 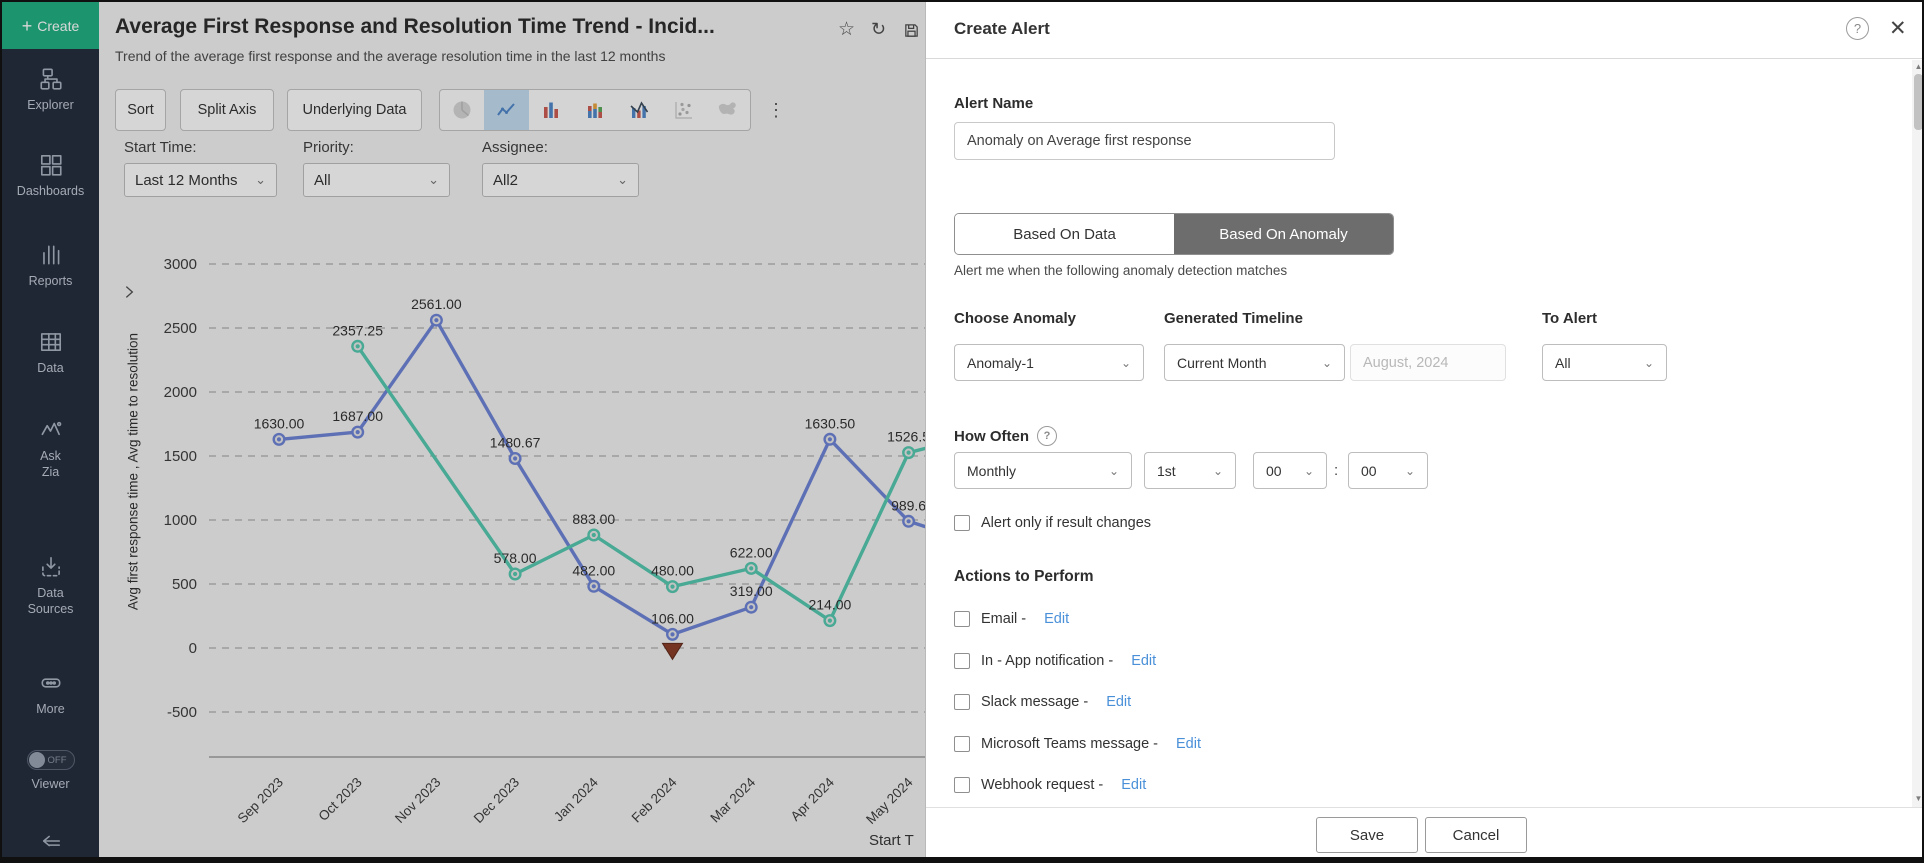 What do you see at coordinates (129, 294) in the screenshot?
I see `expand-axis-icon` at bounding box center [129, 294].